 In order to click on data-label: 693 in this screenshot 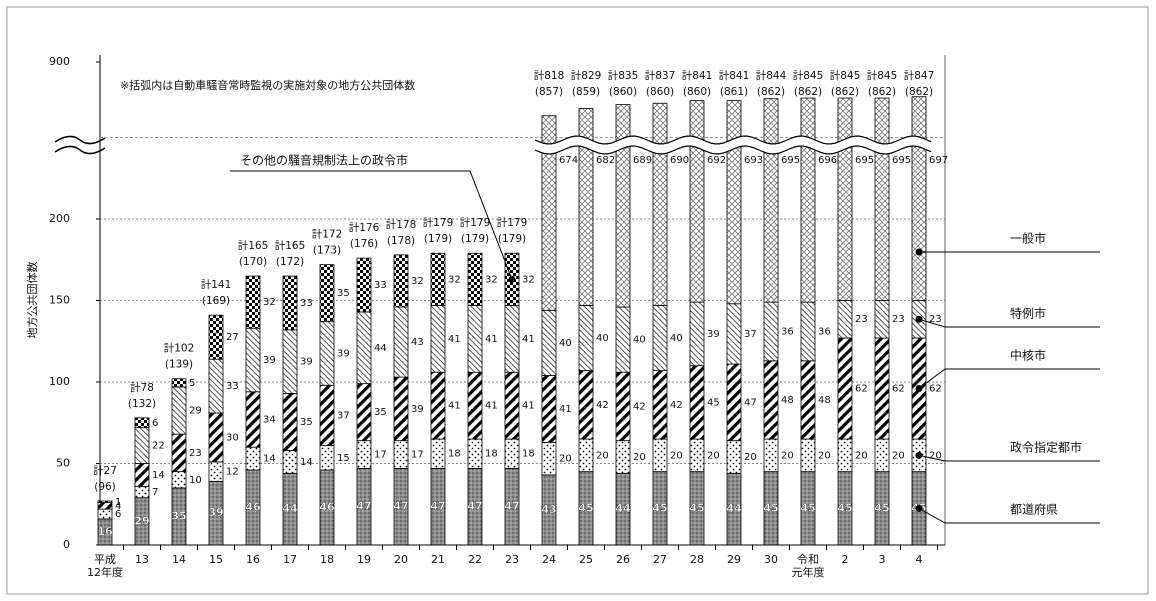, I will do `click(753, 160)`.